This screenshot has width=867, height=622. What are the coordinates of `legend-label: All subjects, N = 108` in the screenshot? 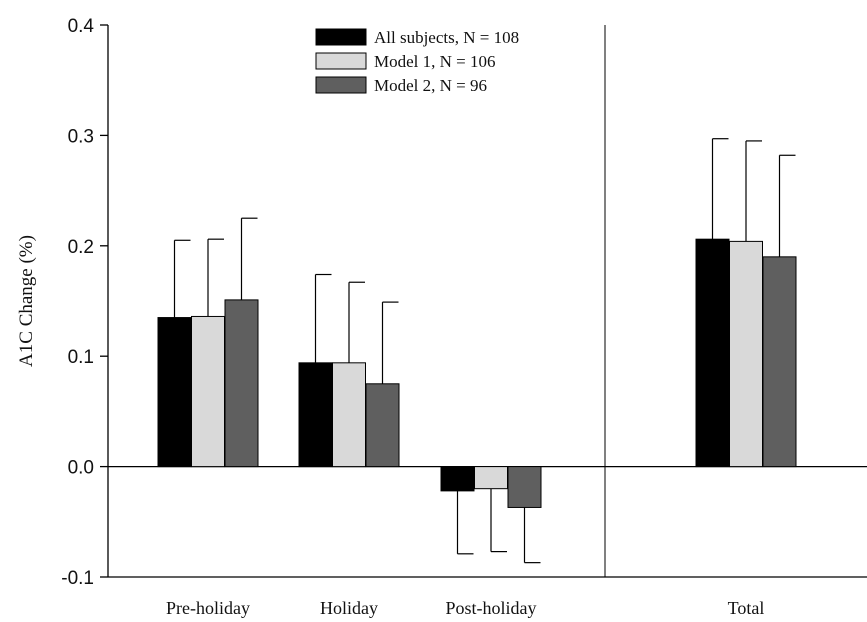 It's located at (446, 37).